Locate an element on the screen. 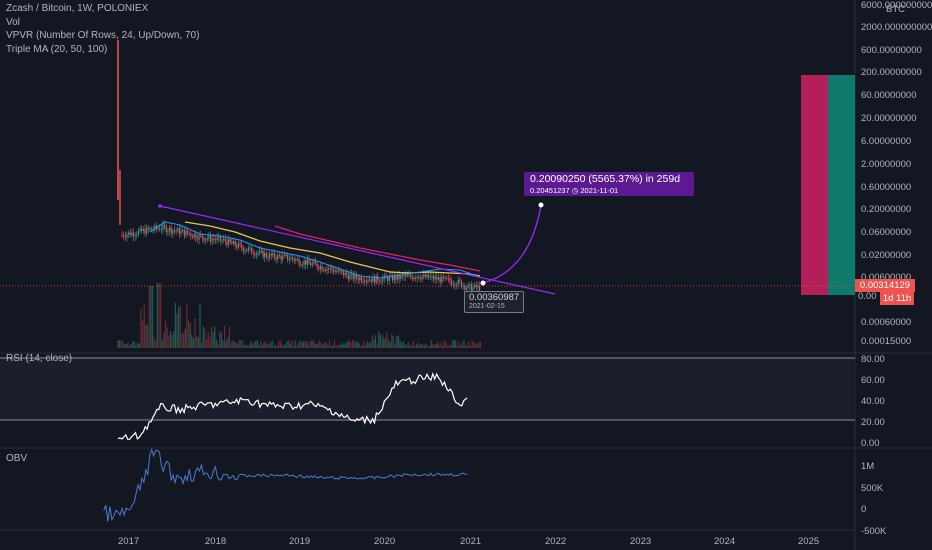  rsi-axis: 80.00 60.00 40.00 20.00 0.00 is located at coordinates (873, 401).